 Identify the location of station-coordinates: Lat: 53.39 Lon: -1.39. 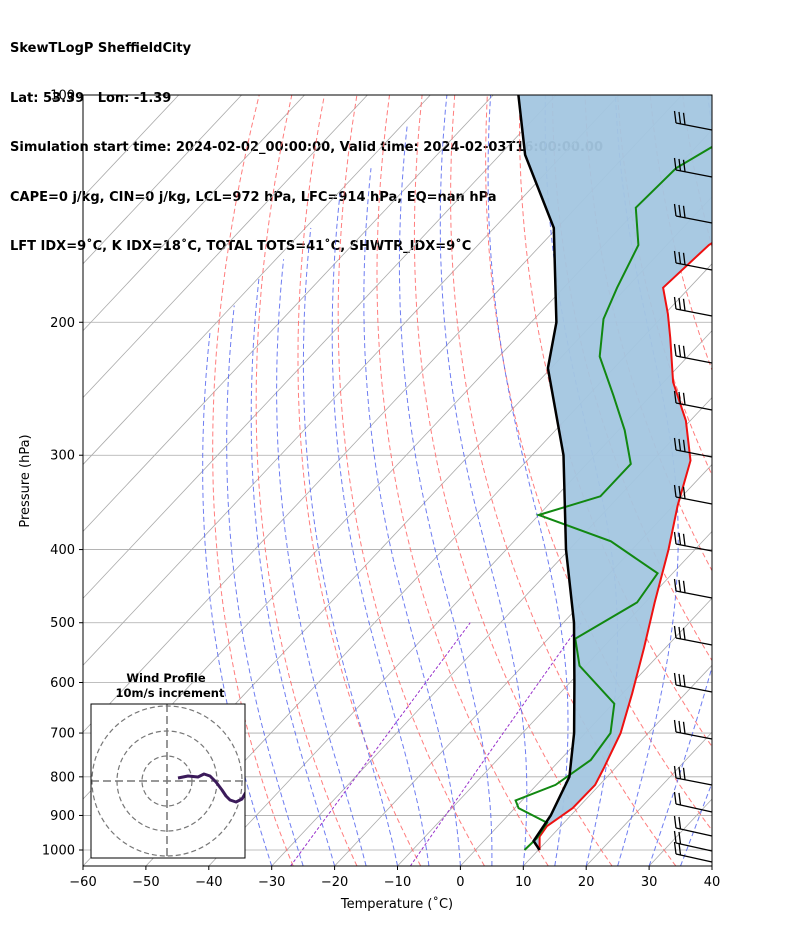
(91, 98).